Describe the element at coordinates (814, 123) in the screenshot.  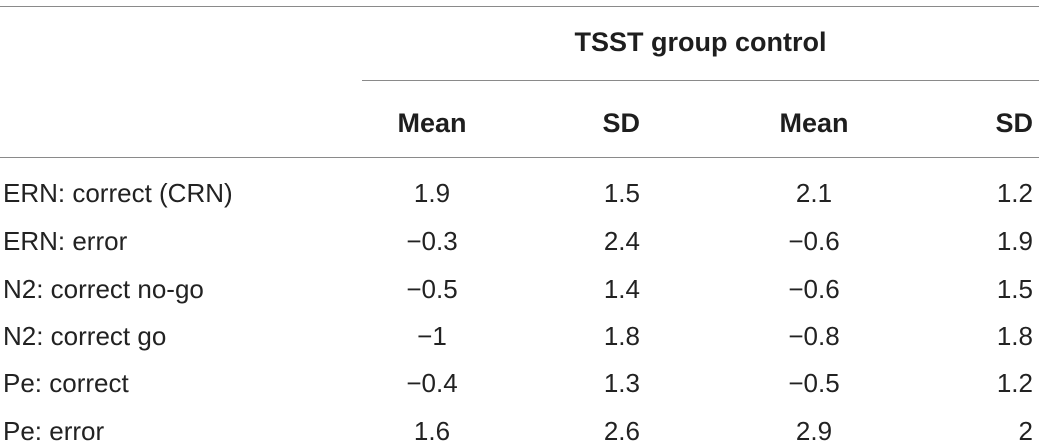
I see `column-header-mean-2: Mean` at that location.